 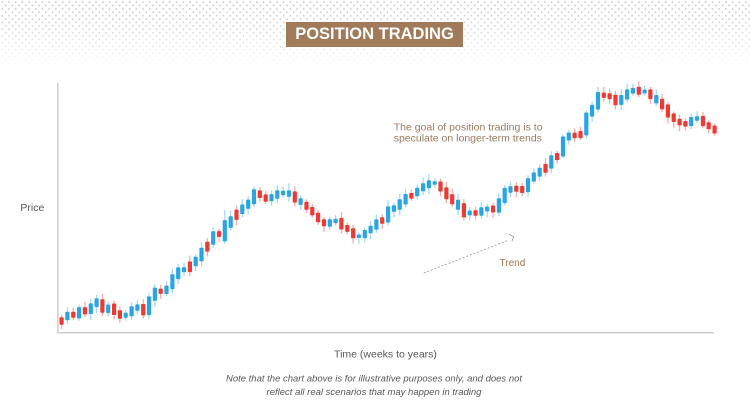 I want to click on svg-text: Trend, so click(x=513, y=263).